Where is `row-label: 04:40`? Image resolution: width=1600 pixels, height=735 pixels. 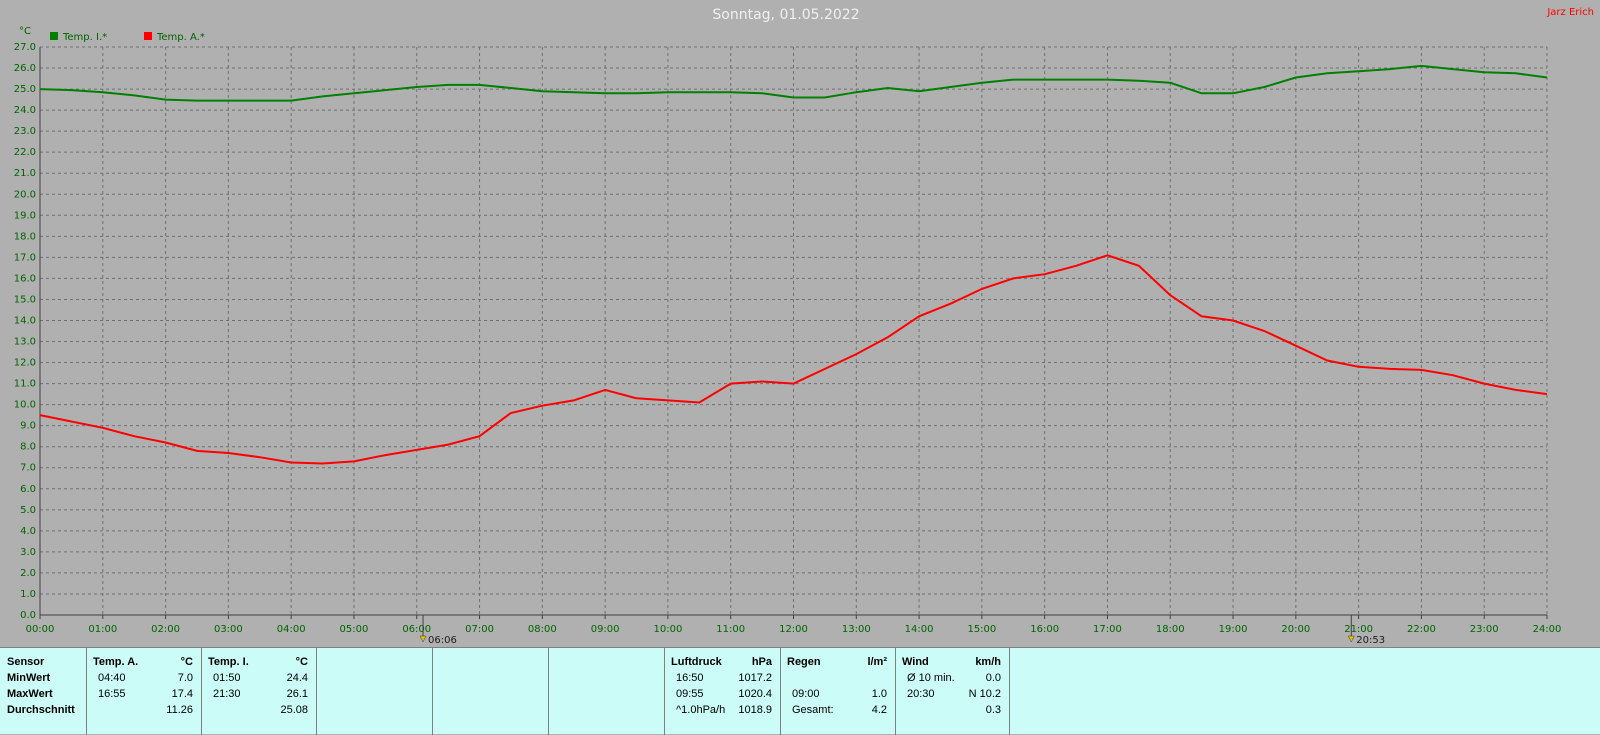 row-label: 04:40 is located at coordinates (112, 678).